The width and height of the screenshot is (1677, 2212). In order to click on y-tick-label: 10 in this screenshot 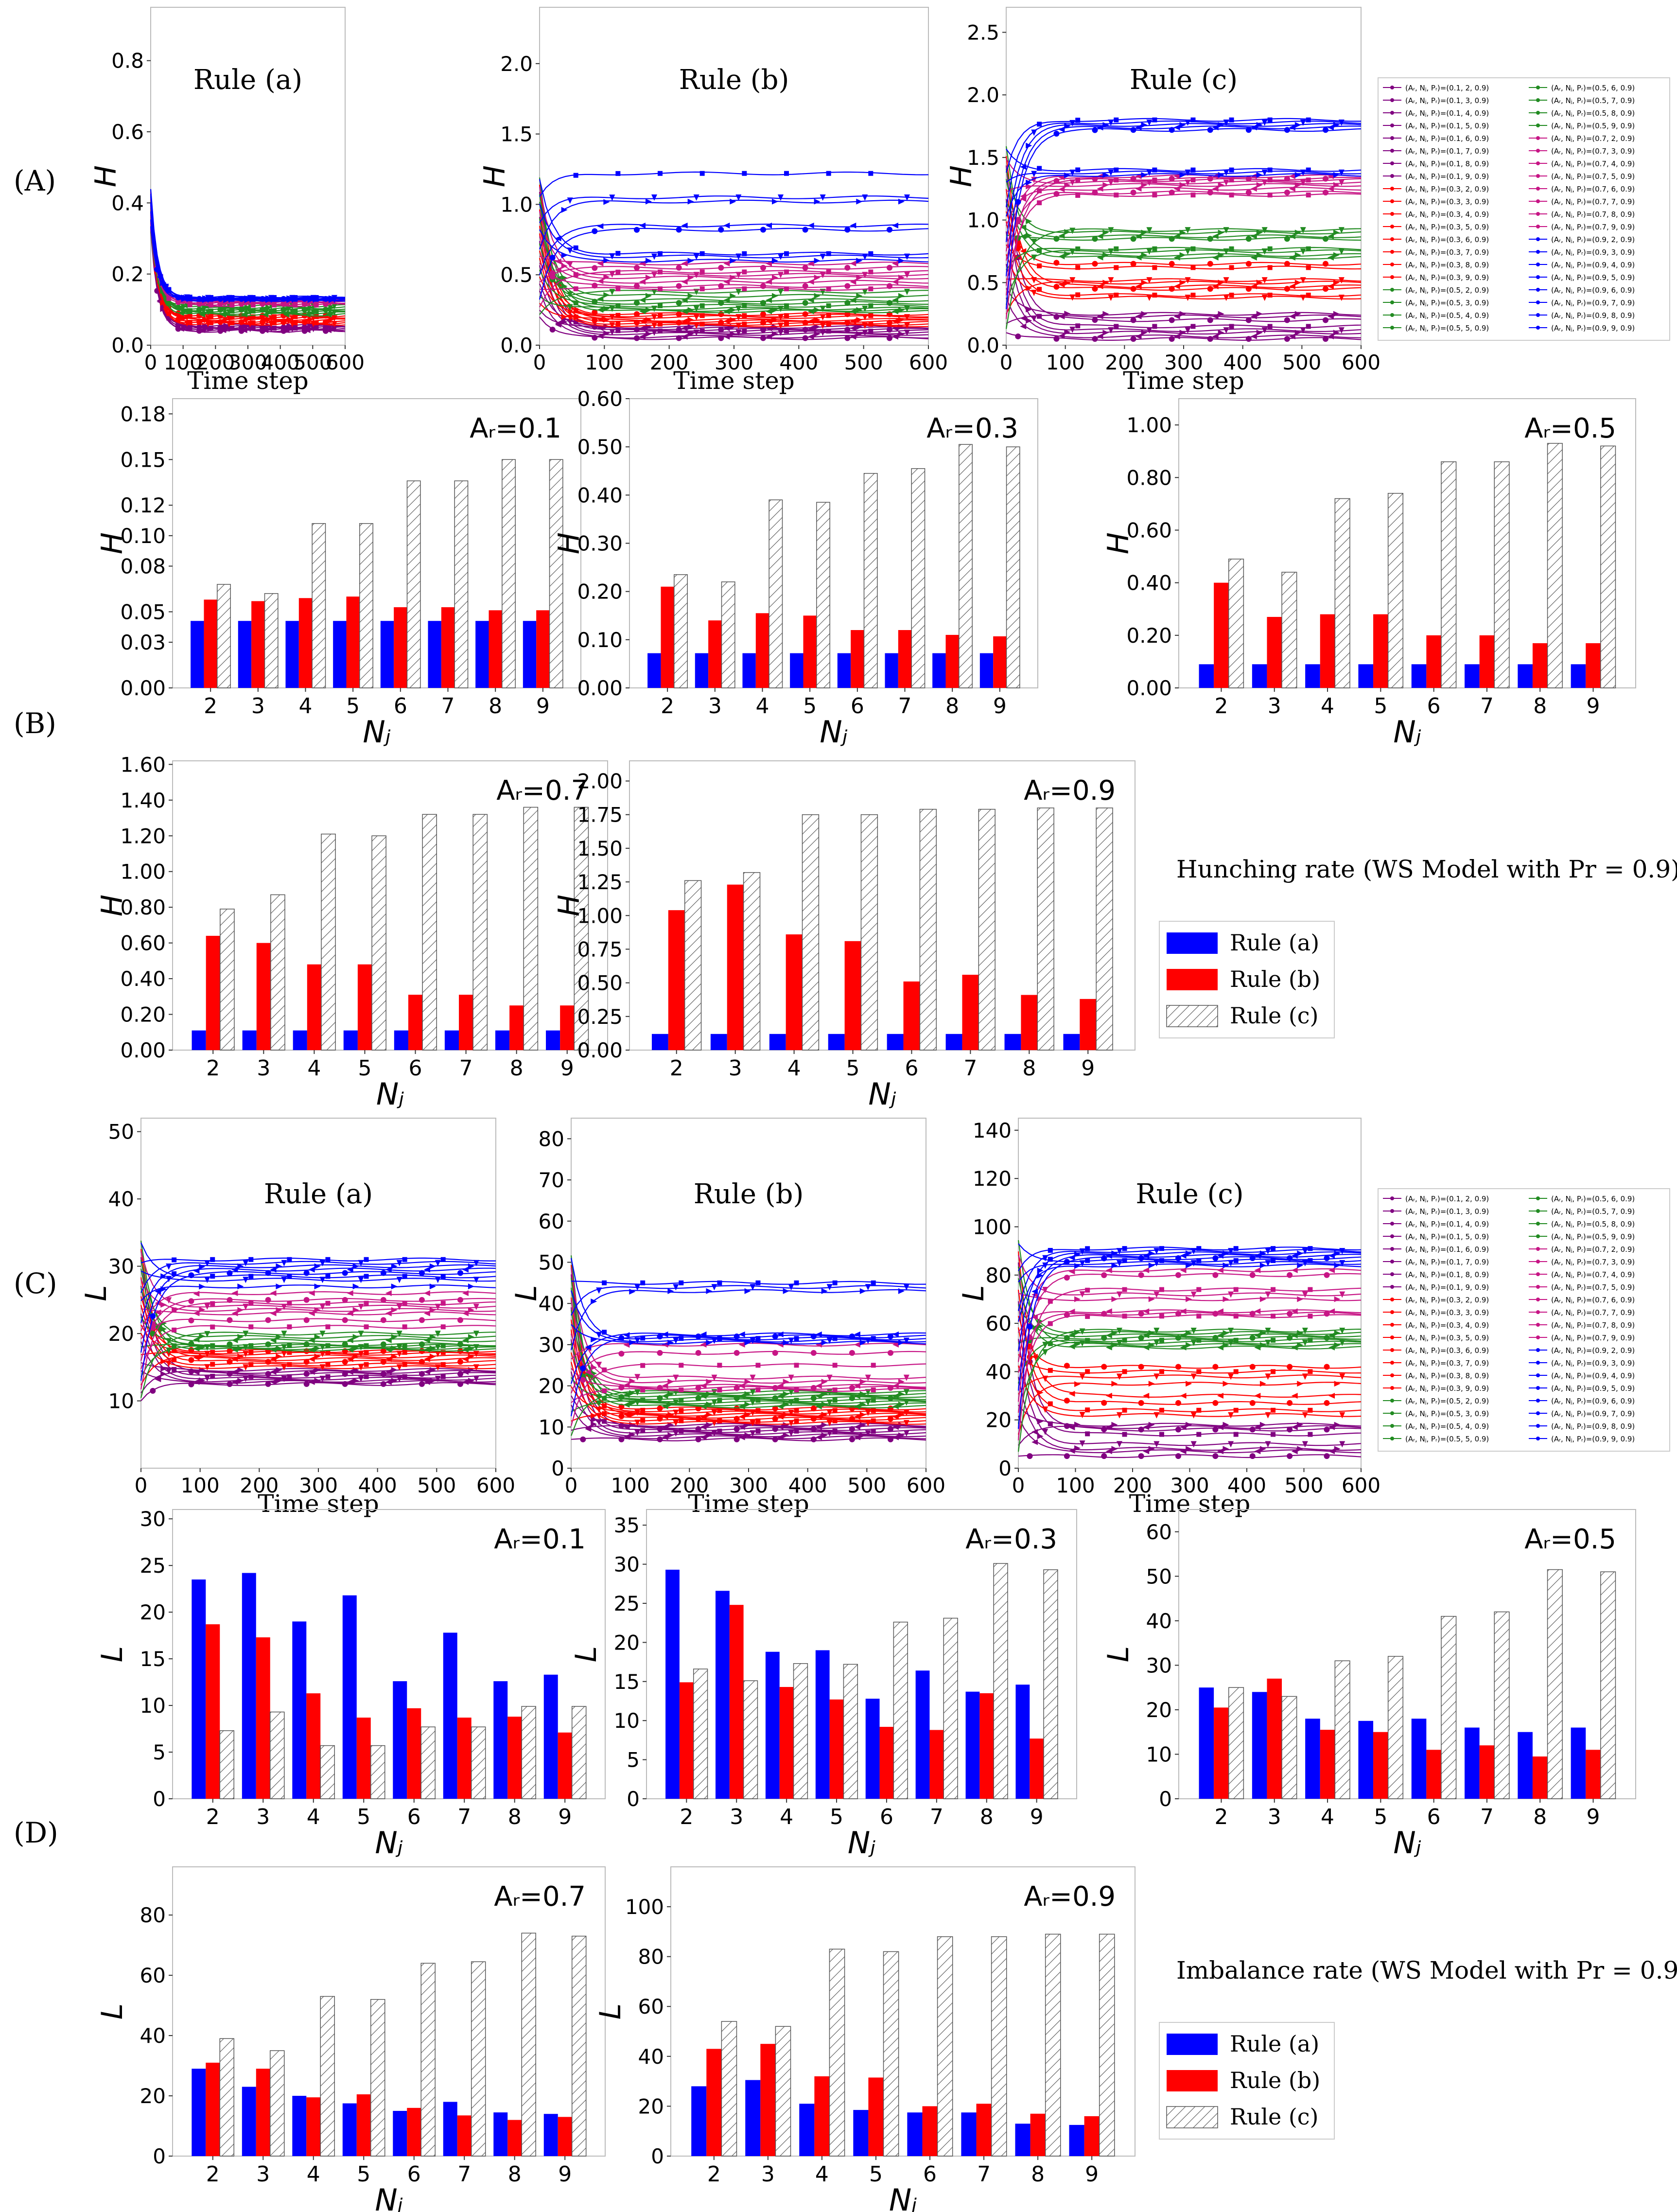, I will do `click(121, 1401)`.